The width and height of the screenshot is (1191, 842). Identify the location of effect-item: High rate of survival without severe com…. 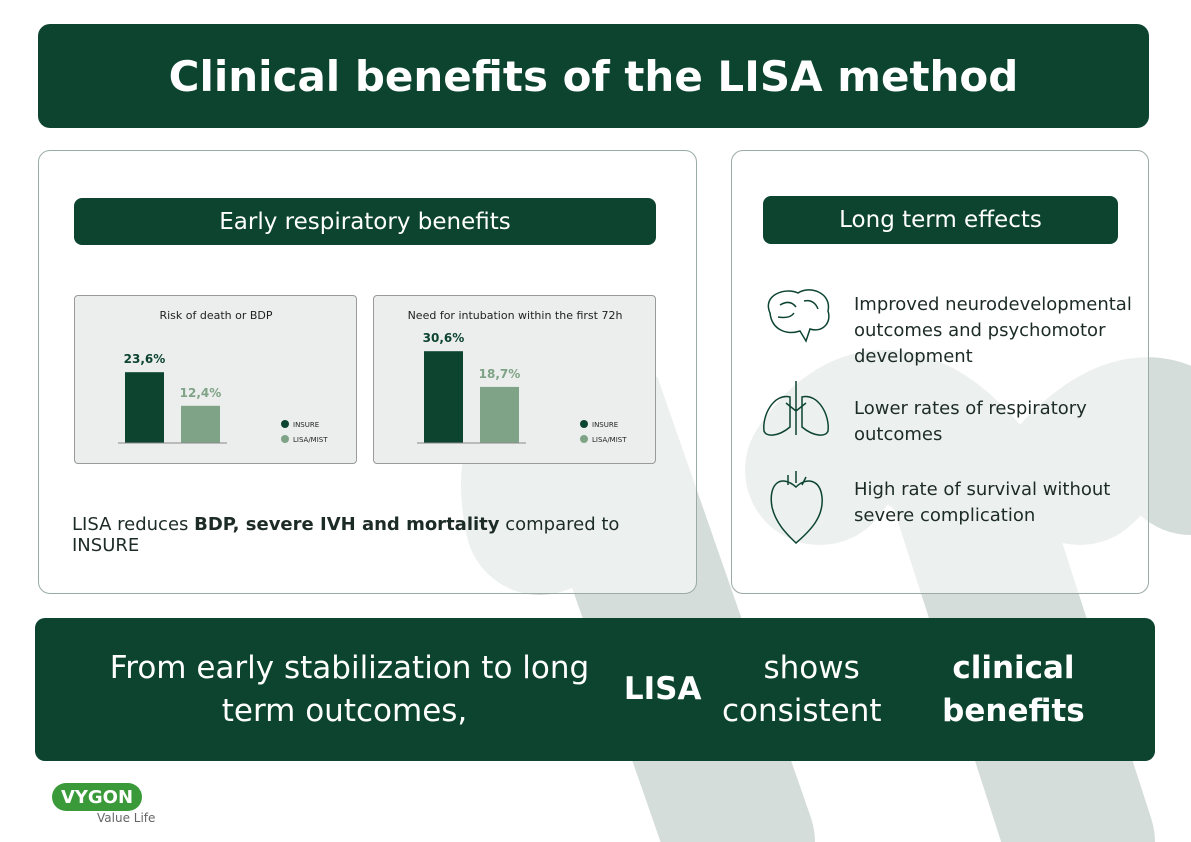
(982, 502).